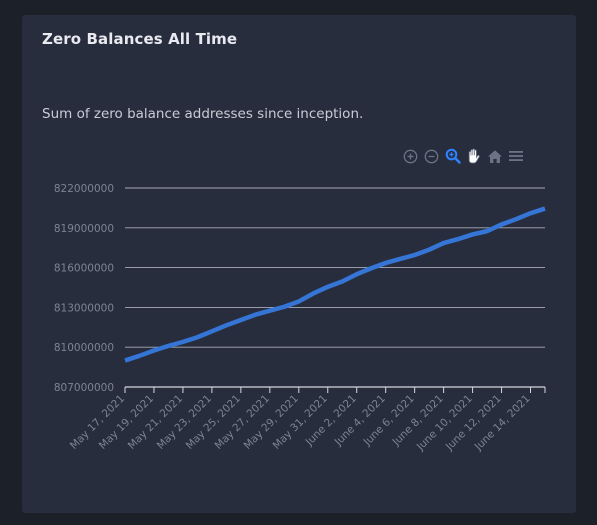 This screenshot has height=525, width=597. I want to click on zoom-out-button, so click(431, 156).